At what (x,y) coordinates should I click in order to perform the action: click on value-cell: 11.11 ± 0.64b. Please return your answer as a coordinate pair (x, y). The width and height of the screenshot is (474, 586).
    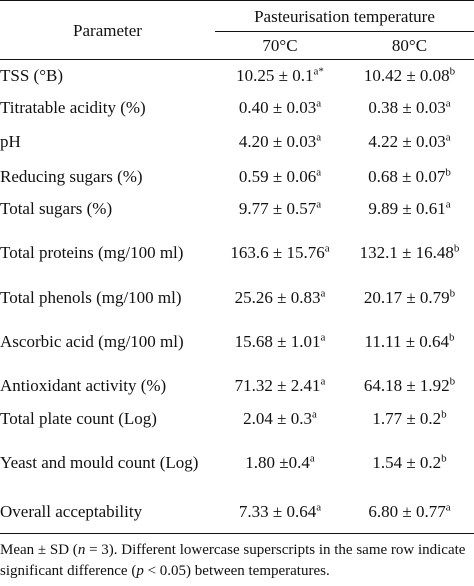
    Looking at the image, I should click on (409, 342).